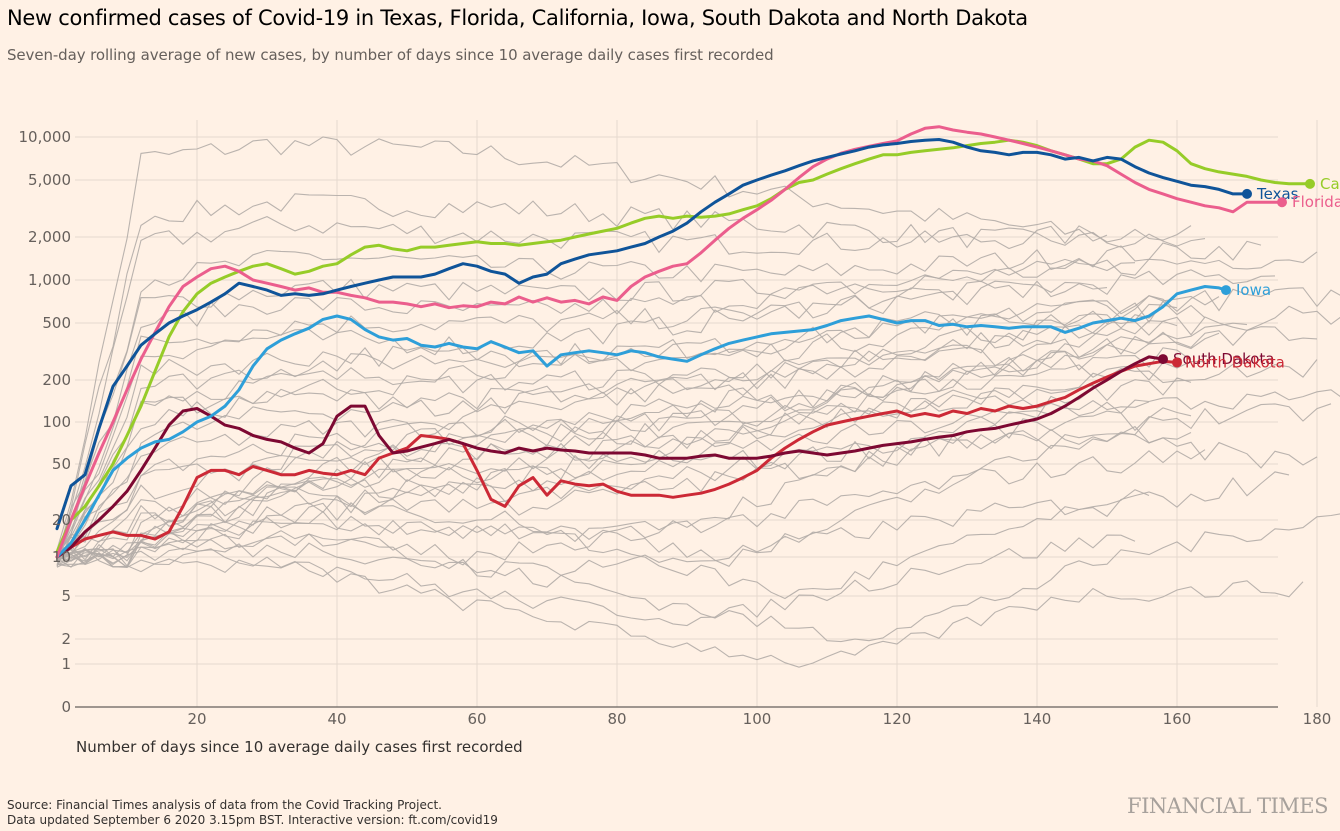 The width and height of the screenshot is (1340, 831). I want to click on series-label-north-dakota: North Dakota, so click(1235, 362).